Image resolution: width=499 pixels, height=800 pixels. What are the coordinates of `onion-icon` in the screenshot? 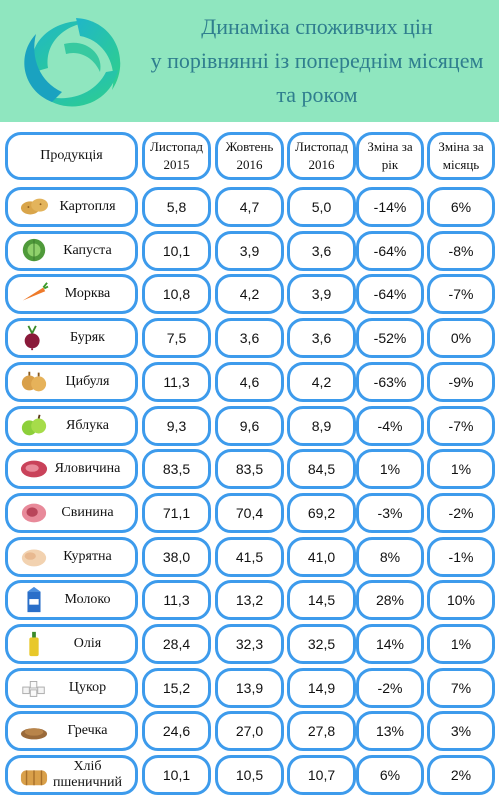 It's located at (34, 381).